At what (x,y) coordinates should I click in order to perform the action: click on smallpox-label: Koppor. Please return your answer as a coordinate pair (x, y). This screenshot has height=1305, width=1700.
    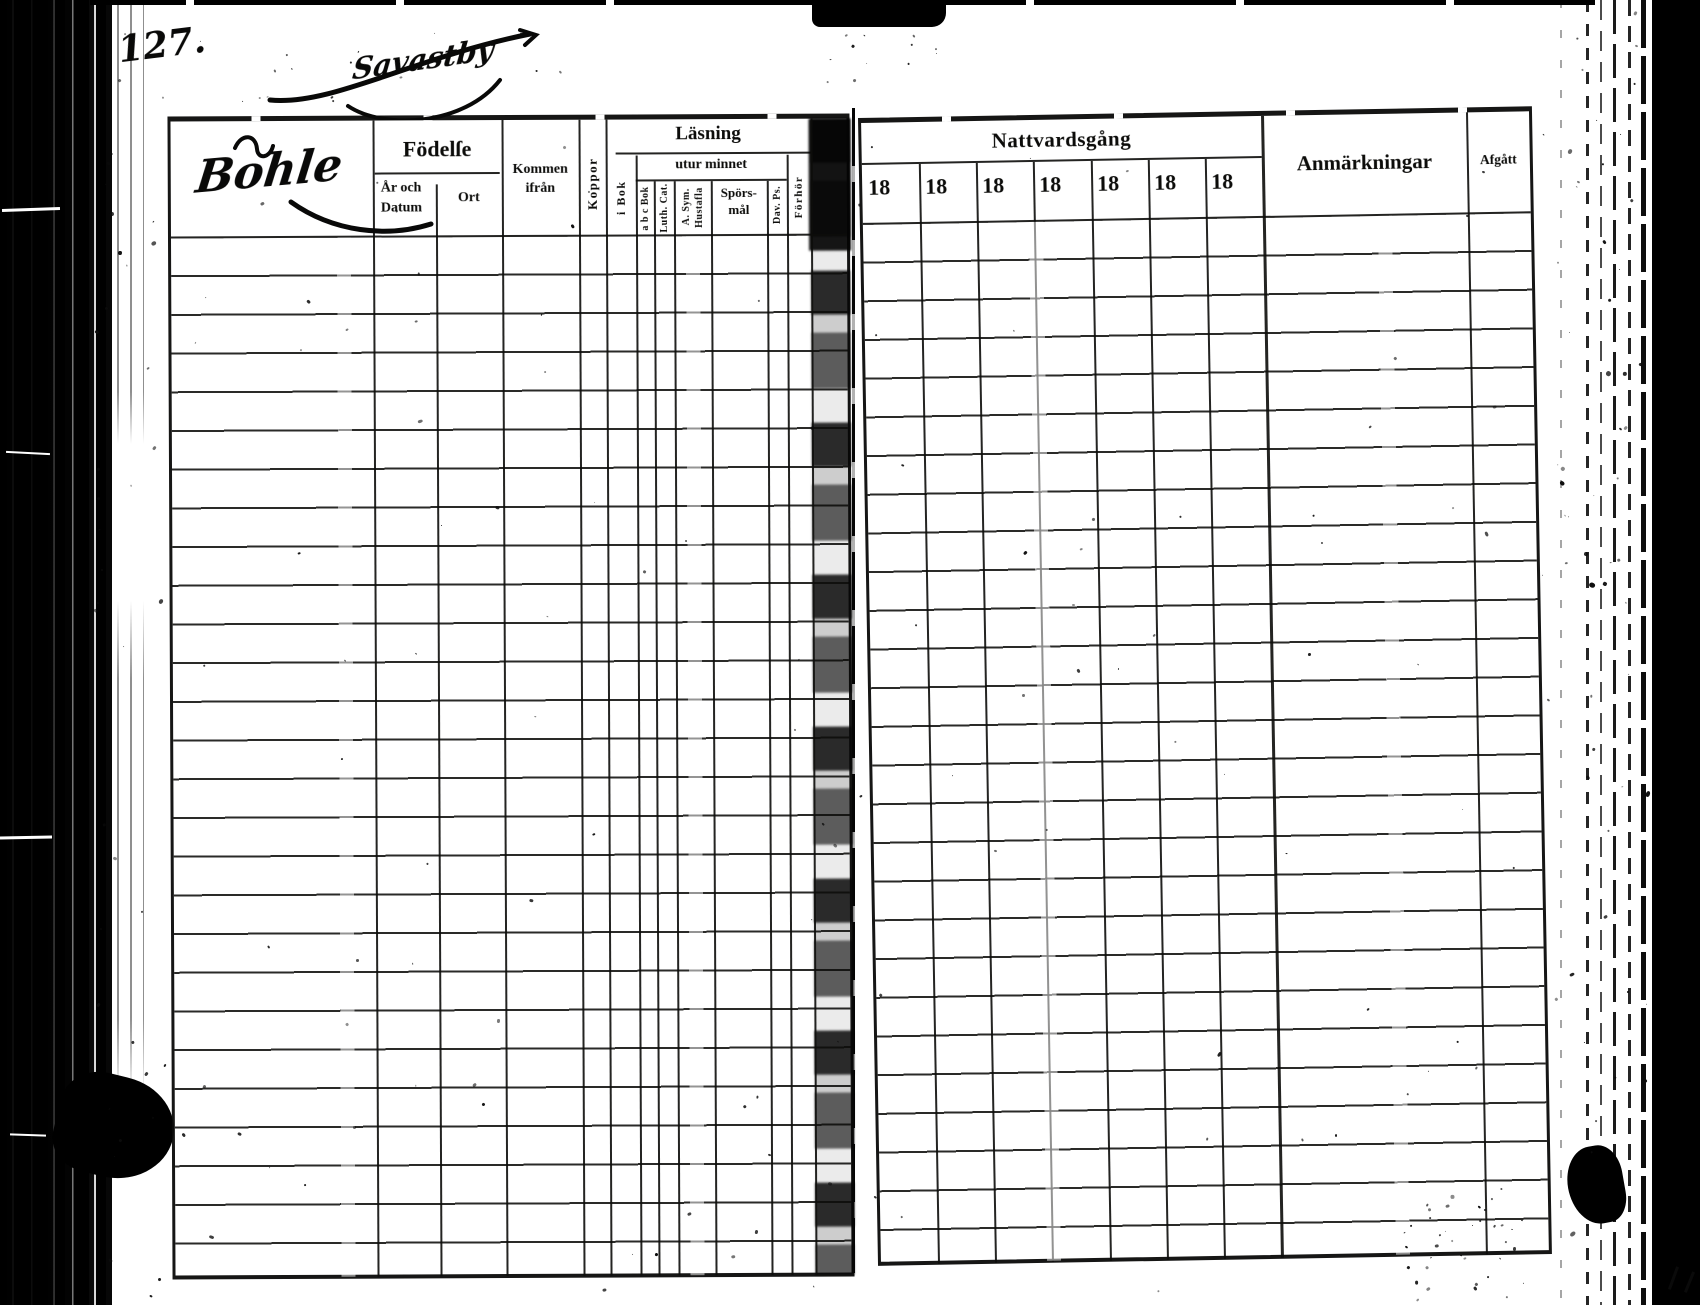
    Looking at the image, I should click on (592, 183).